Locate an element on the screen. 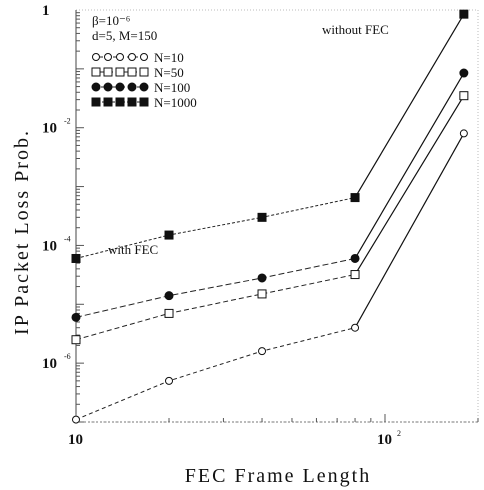 This screenshot has width=484, height=490. annotation-with-fec: with FEC is located at coordinates (133, 249).